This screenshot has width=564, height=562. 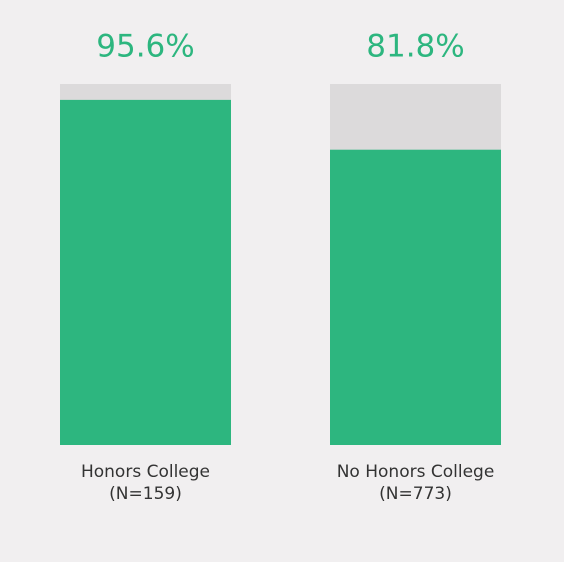 I want to click on value-label: 81.8%, so click(x=415, y=47).